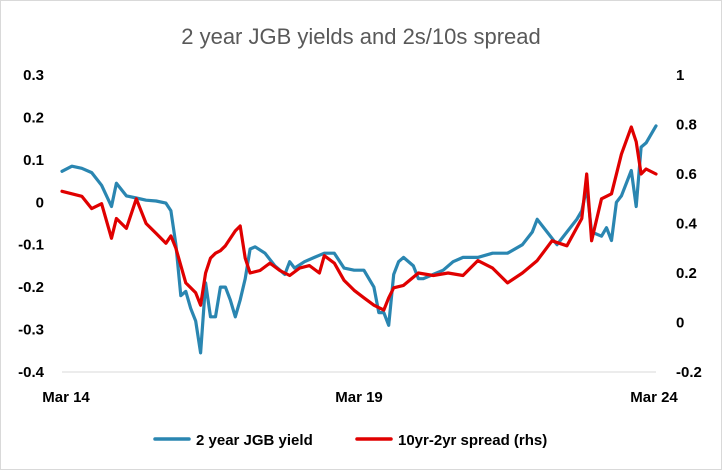  What do you see at coordinates (350, 440) in the screenshot?
I see `legend: 2 year JGB yield 10yr-2yr spread (rhs)` at bounding box center [350, 440].